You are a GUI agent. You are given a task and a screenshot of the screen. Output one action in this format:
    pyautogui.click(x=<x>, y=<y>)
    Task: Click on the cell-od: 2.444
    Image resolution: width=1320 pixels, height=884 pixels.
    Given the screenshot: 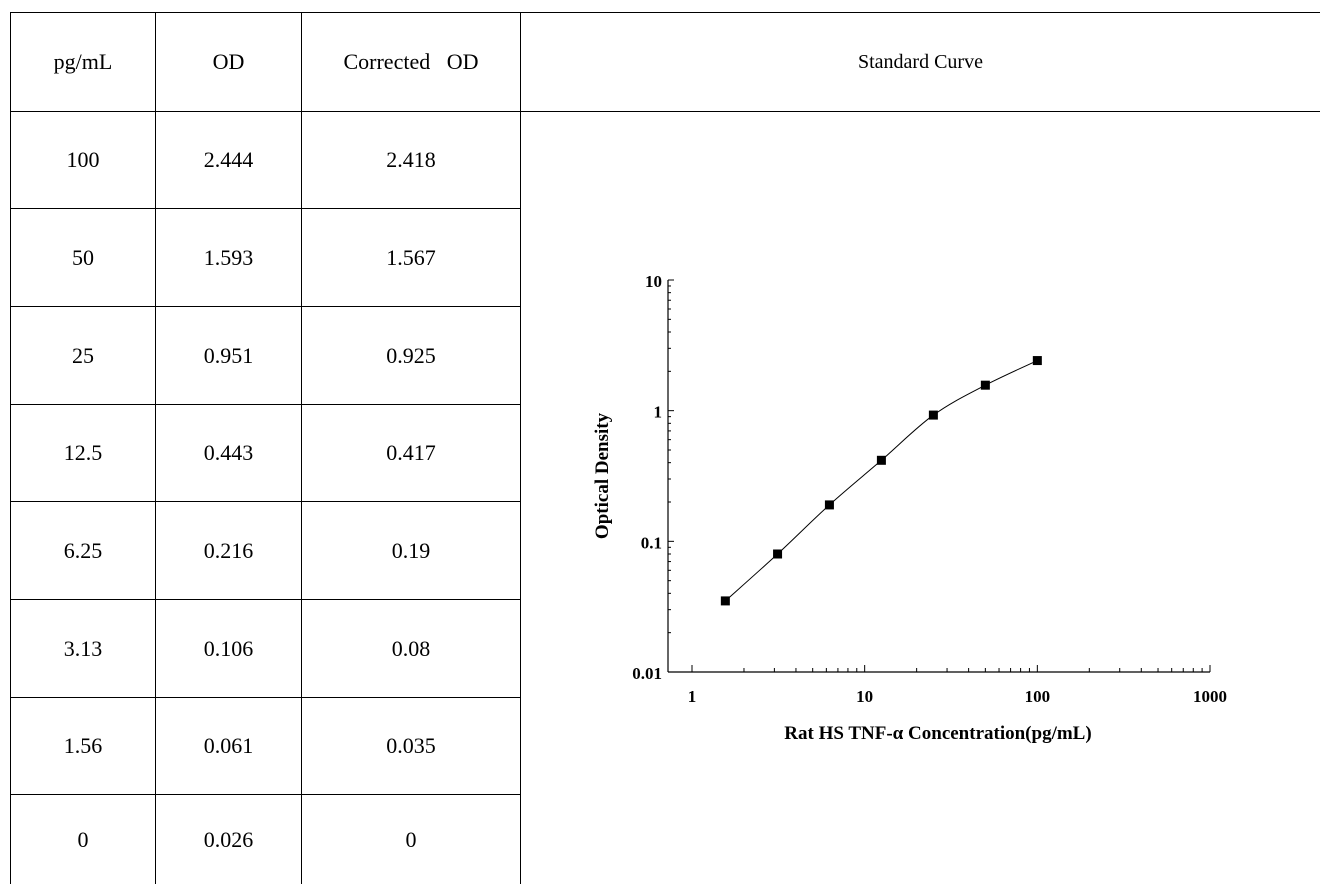 What is the action you would take?
    pyautogui.click(x=228, y=159)
    